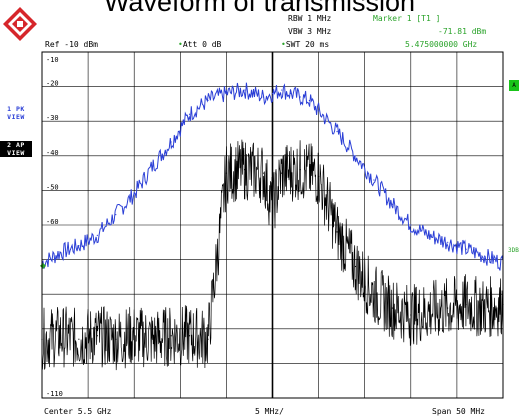 This screenshot has width=519, height=417. I want to click on marker-level: -71.81 dBm, so click(462, 31).